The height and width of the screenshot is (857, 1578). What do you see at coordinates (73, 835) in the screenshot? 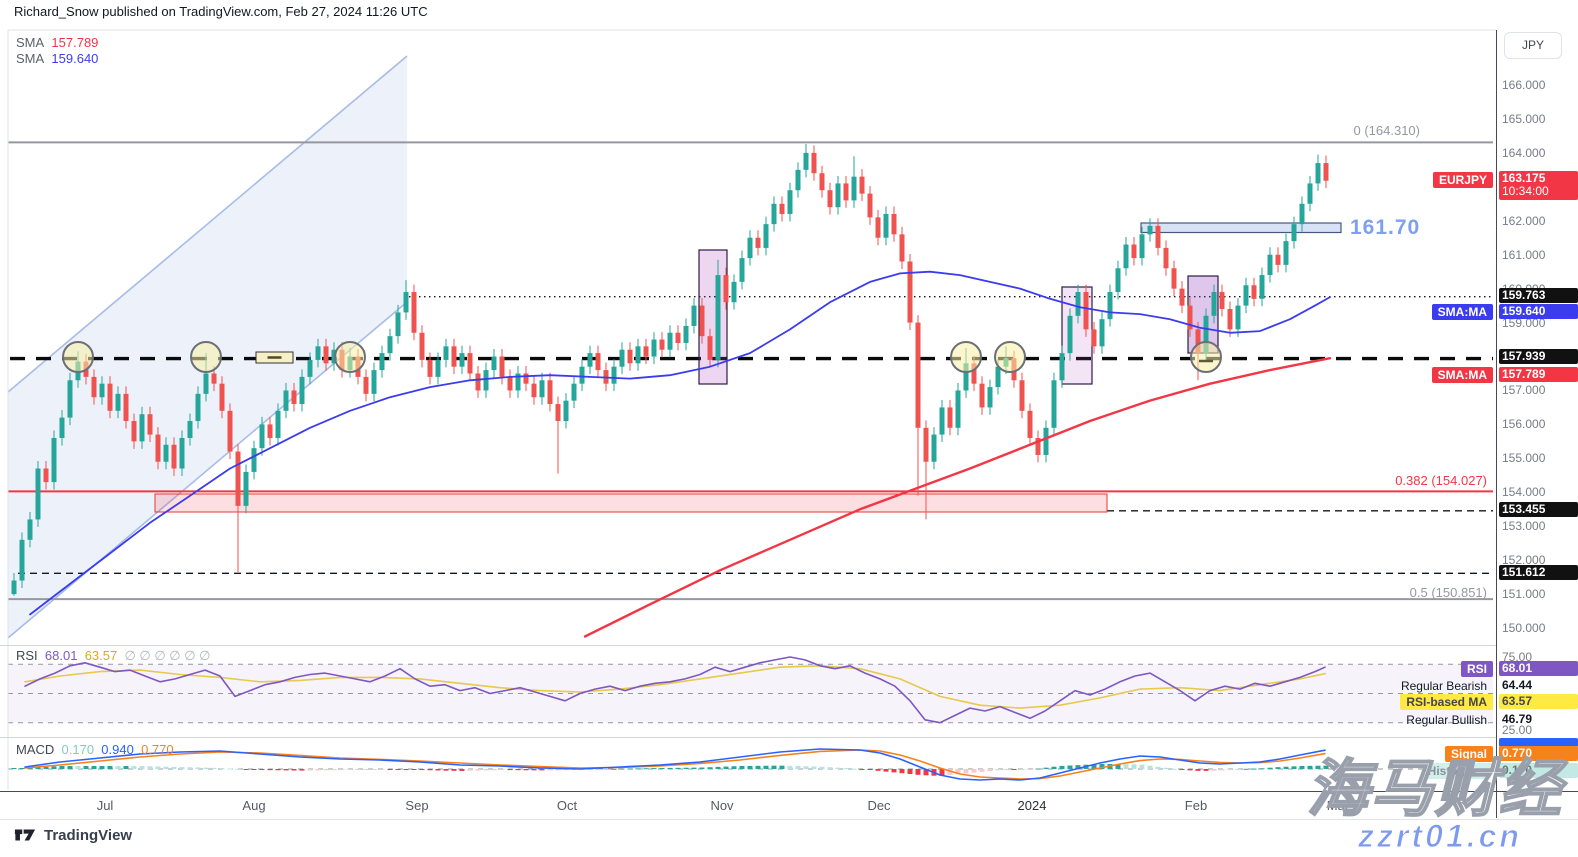
I see `tradingview-attribution: TradingView` at bounding box center [73, 835].